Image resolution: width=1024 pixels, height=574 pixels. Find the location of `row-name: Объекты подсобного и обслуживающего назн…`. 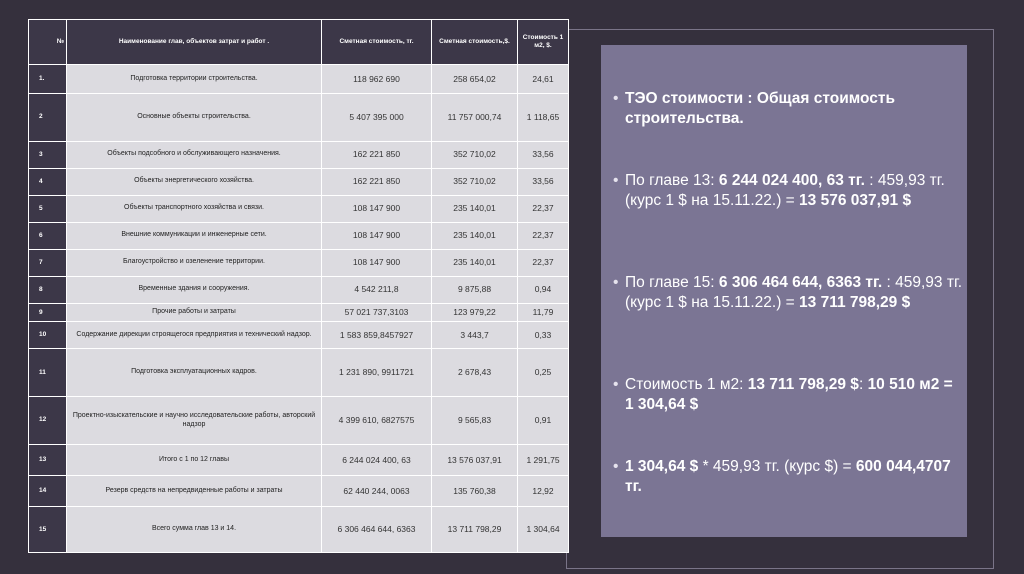

row-name: Объекты подсобного и обслуживающего назн… is located at coordinates (194, 154).